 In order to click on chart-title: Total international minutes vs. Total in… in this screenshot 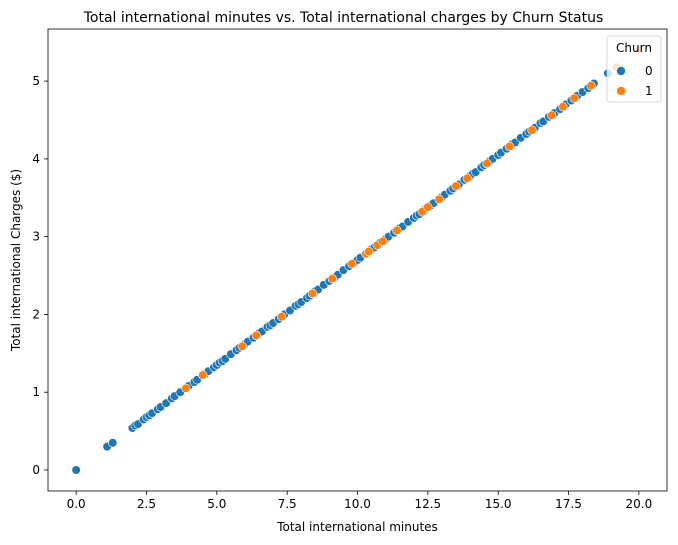, I will do `click(343, 18)`.